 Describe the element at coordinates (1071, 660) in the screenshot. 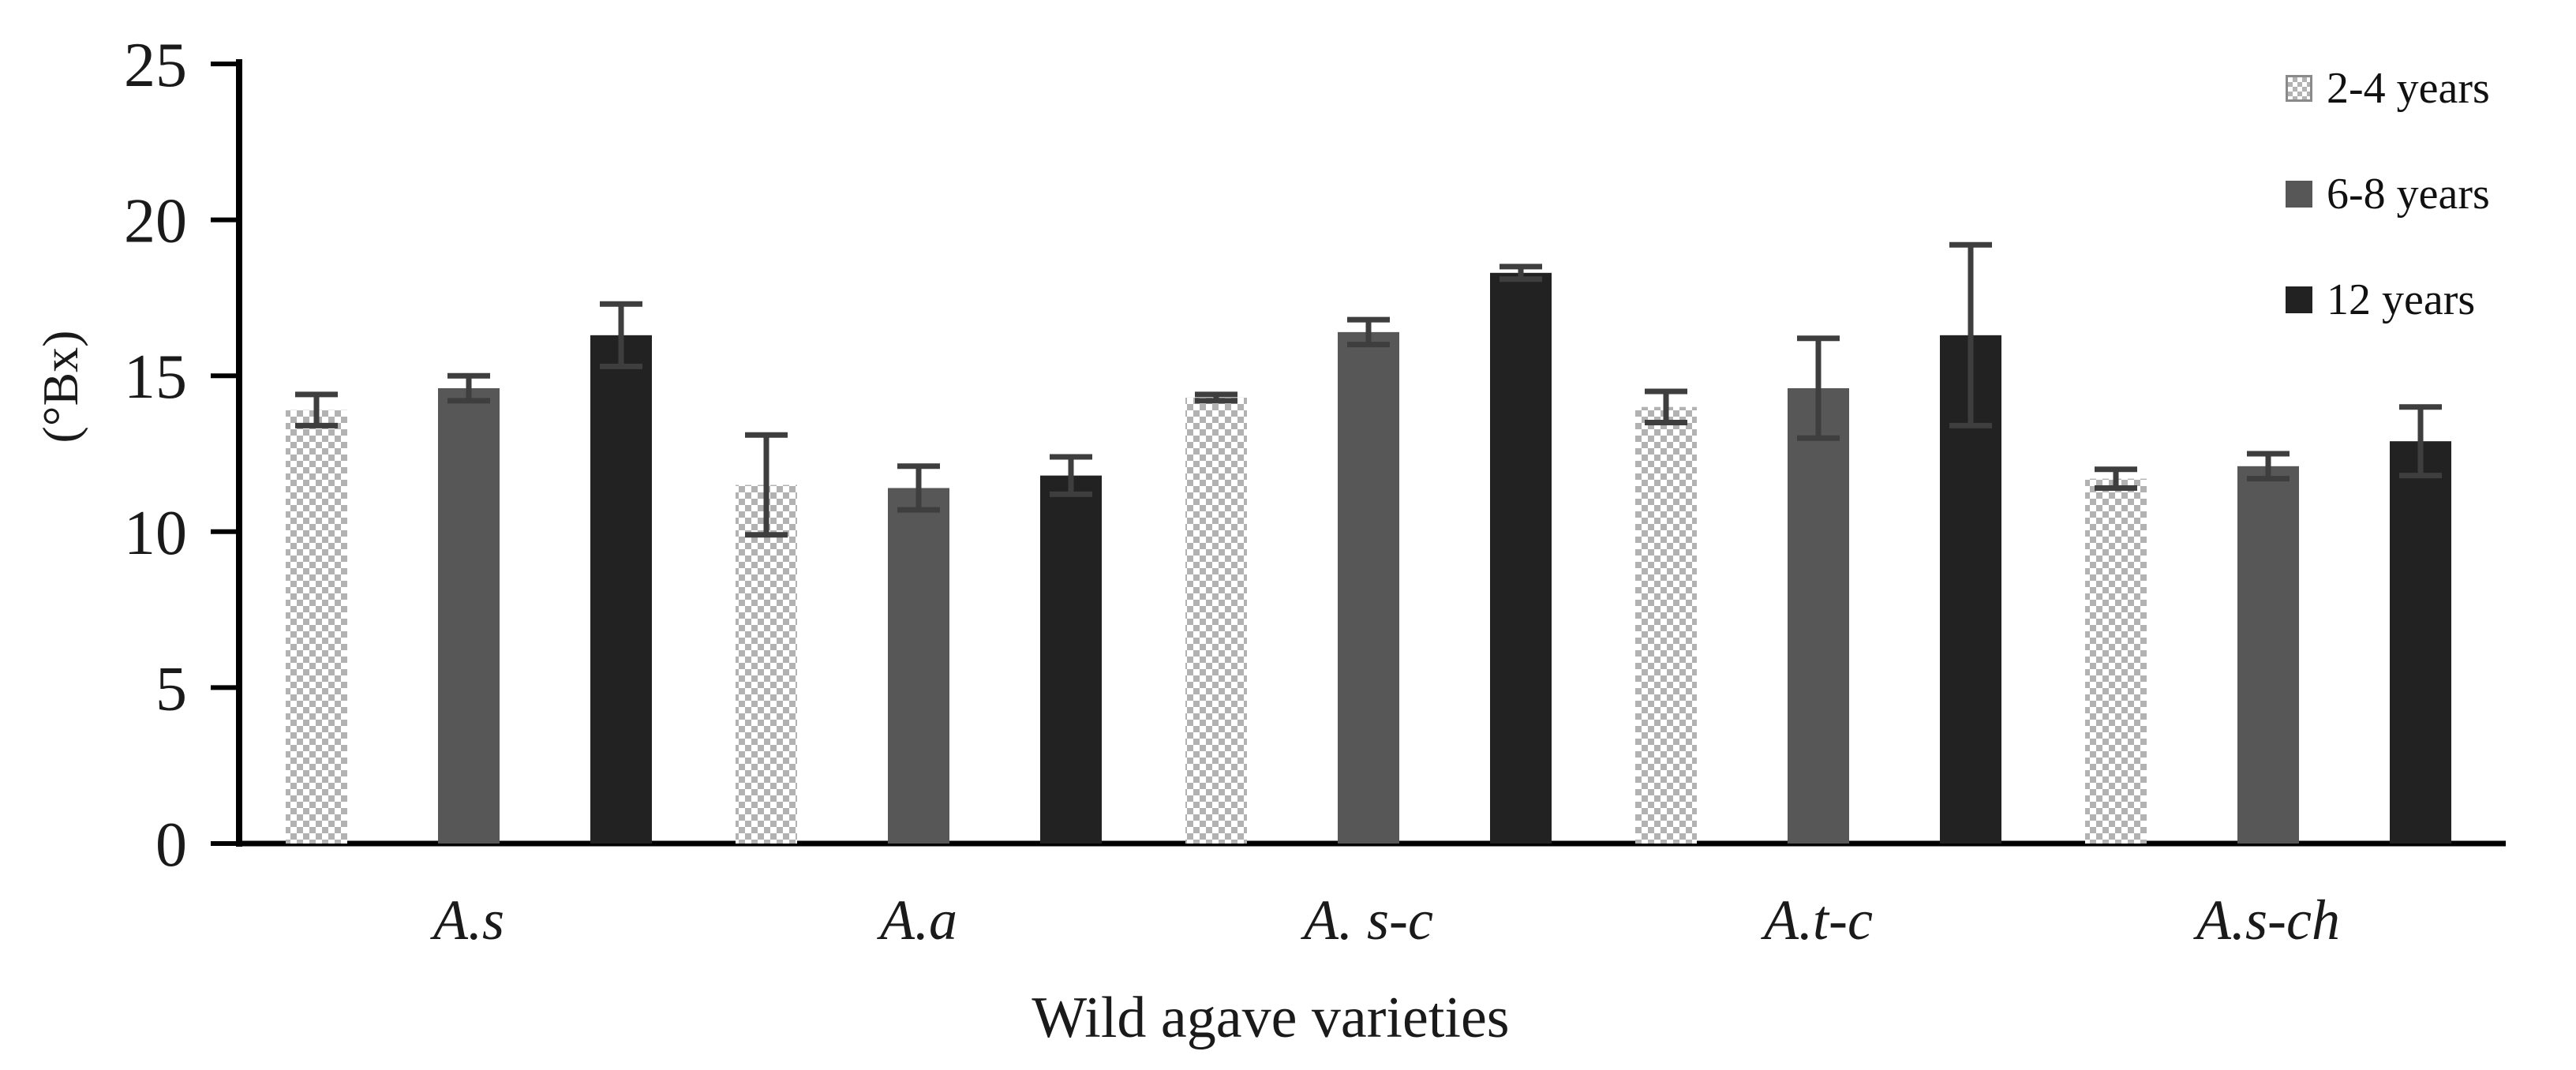

I see `bar-A.a-12 years` at that location.